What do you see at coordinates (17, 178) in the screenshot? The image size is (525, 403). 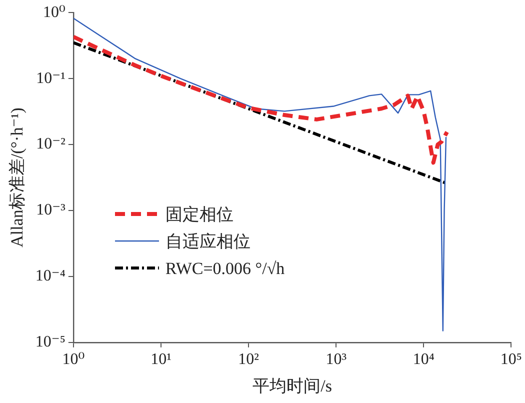 I see `y-axis-title: Allan标准差/(°·h⁻¹)` at bounding box center [17, 178].